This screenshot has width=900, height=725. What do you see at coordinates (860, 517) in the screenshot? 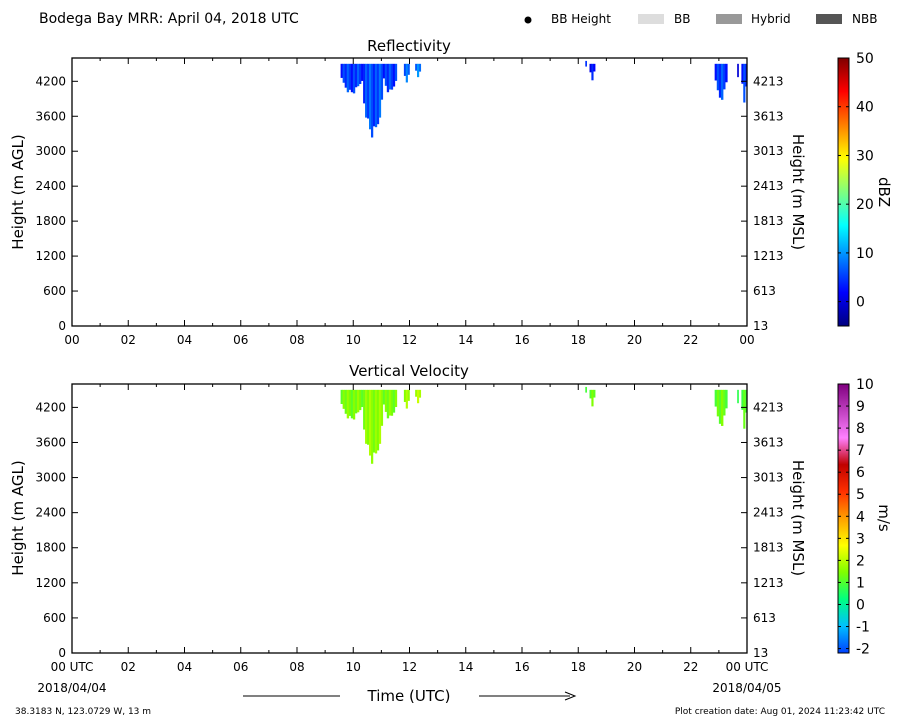
I see `colorbar-tick-label: 4` at bounding box center [860, 517].